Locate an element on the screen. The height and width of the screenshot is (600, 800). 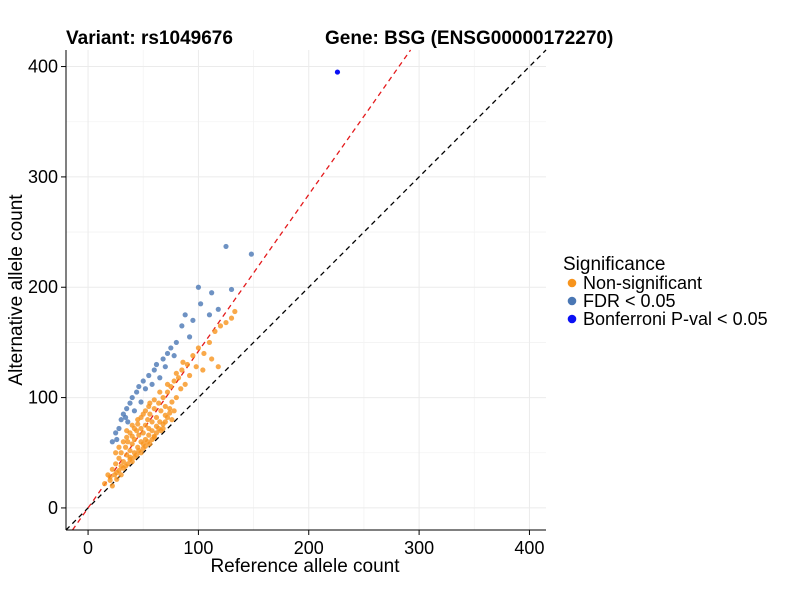
y-tick-label: 0 is located at coordinates (53, 508).